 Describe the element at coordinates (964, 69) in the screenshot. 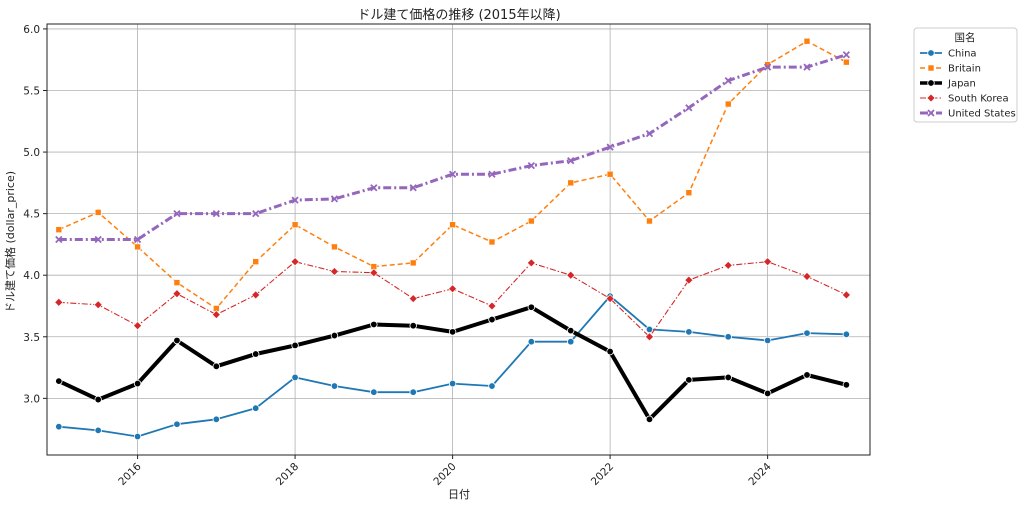

I see `legend-label: Britain` at that location.